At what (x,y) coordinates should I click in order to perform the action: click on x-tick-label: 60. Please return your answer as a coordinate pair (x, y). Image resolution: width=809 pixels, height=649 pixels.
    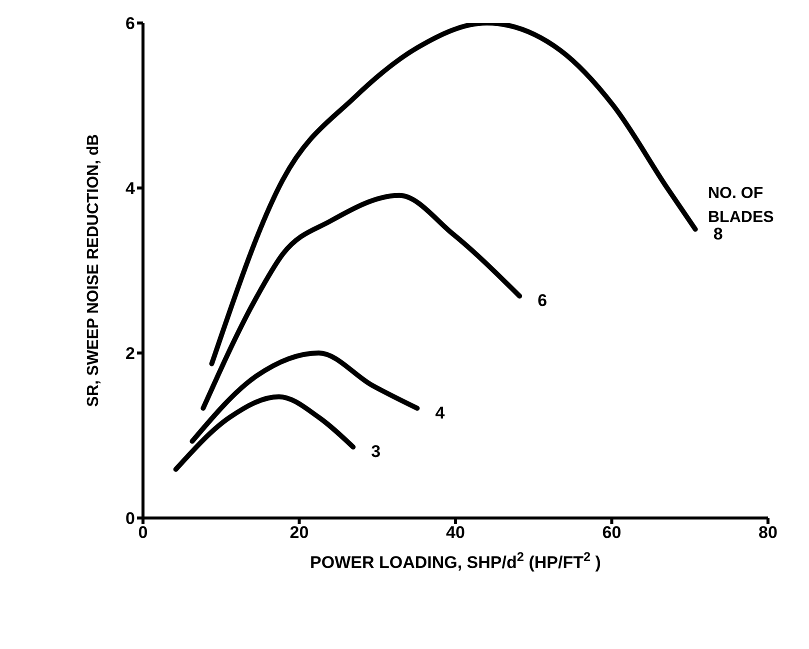
    Looking at the image, I should click on (612, 532).